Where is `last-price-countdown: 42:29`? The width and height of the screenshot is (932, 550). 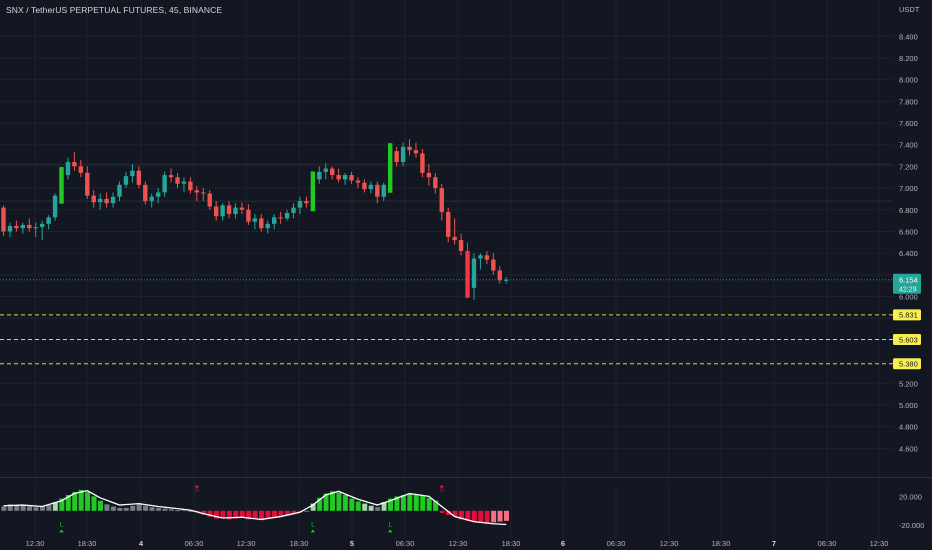
last-price-countdown: 42:29 is located at coordinates (908, 289).